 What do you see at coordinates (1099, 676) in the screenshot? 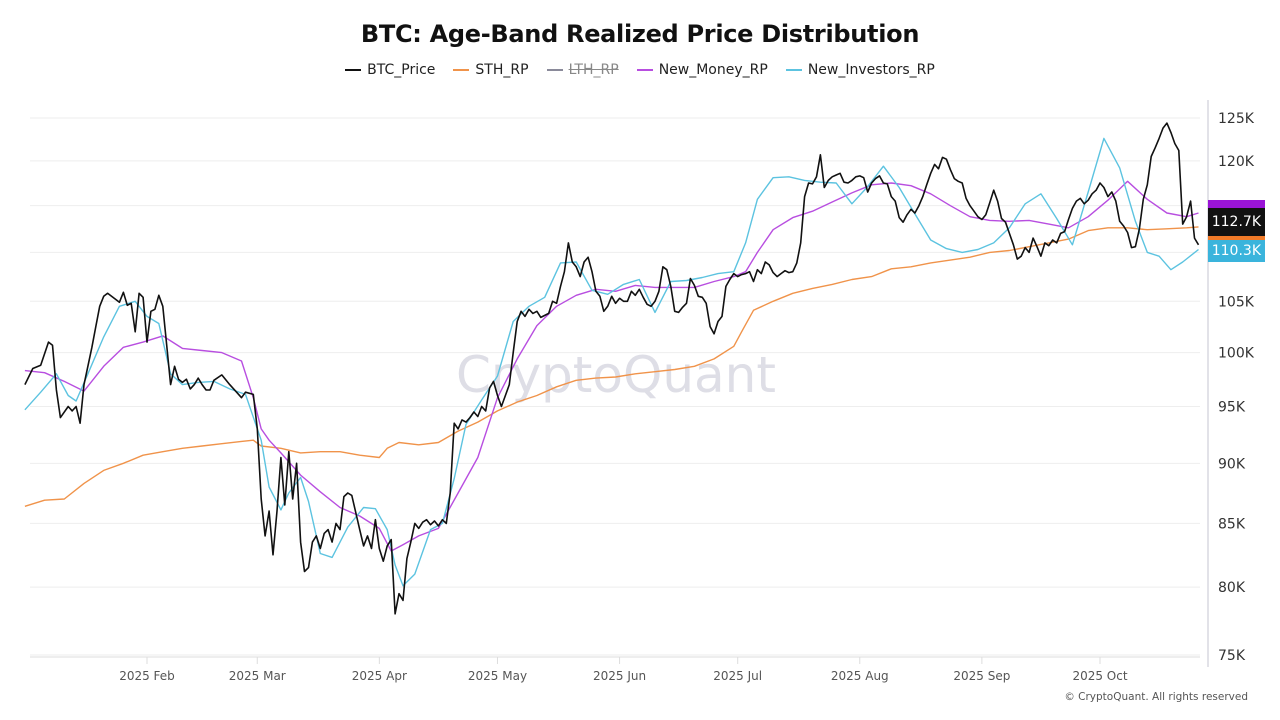
I see `x-tick-label: 2025 Oct` at bounding box center [1099, 676].